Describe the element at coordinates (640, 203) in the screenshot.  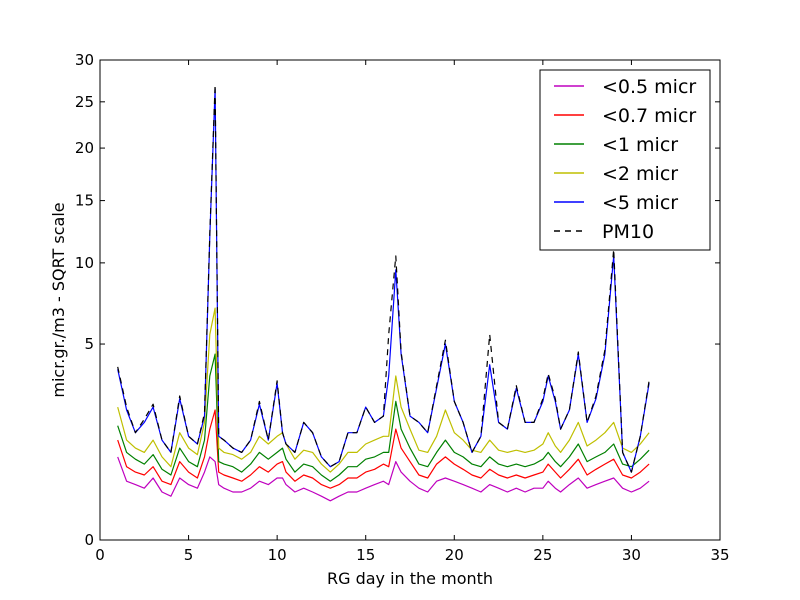
I see `legend-label: <5 micr` at that location.